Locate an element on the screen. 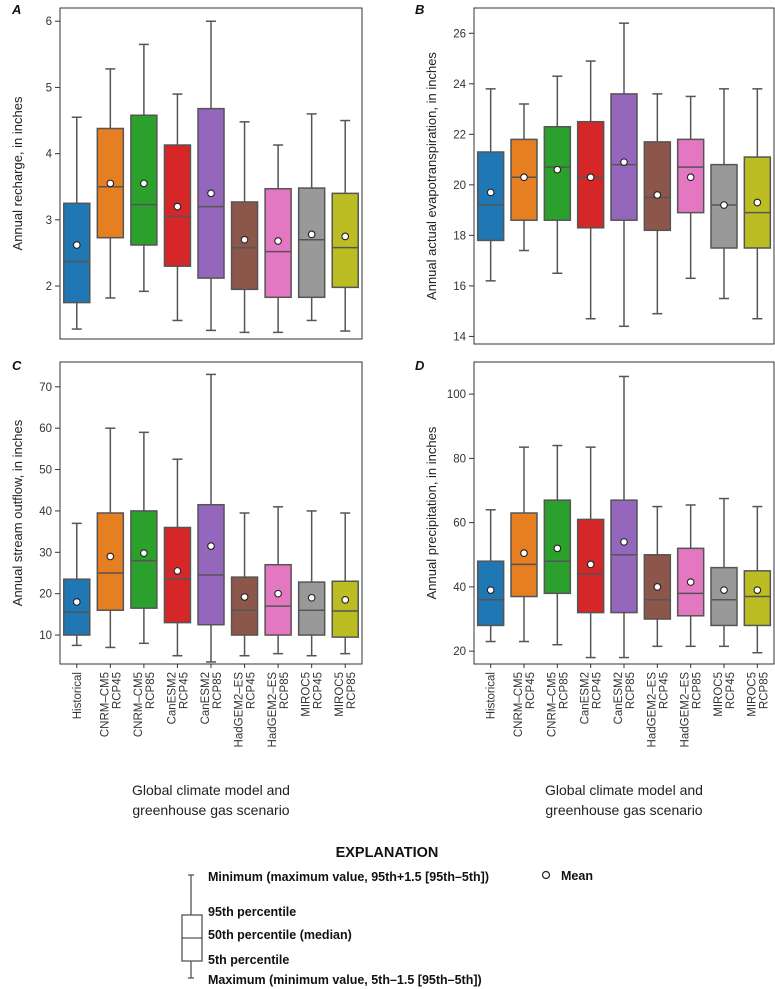  panel-d-xlabel-line2: greenhouse gas scenario is located at coordinates (623, 810).